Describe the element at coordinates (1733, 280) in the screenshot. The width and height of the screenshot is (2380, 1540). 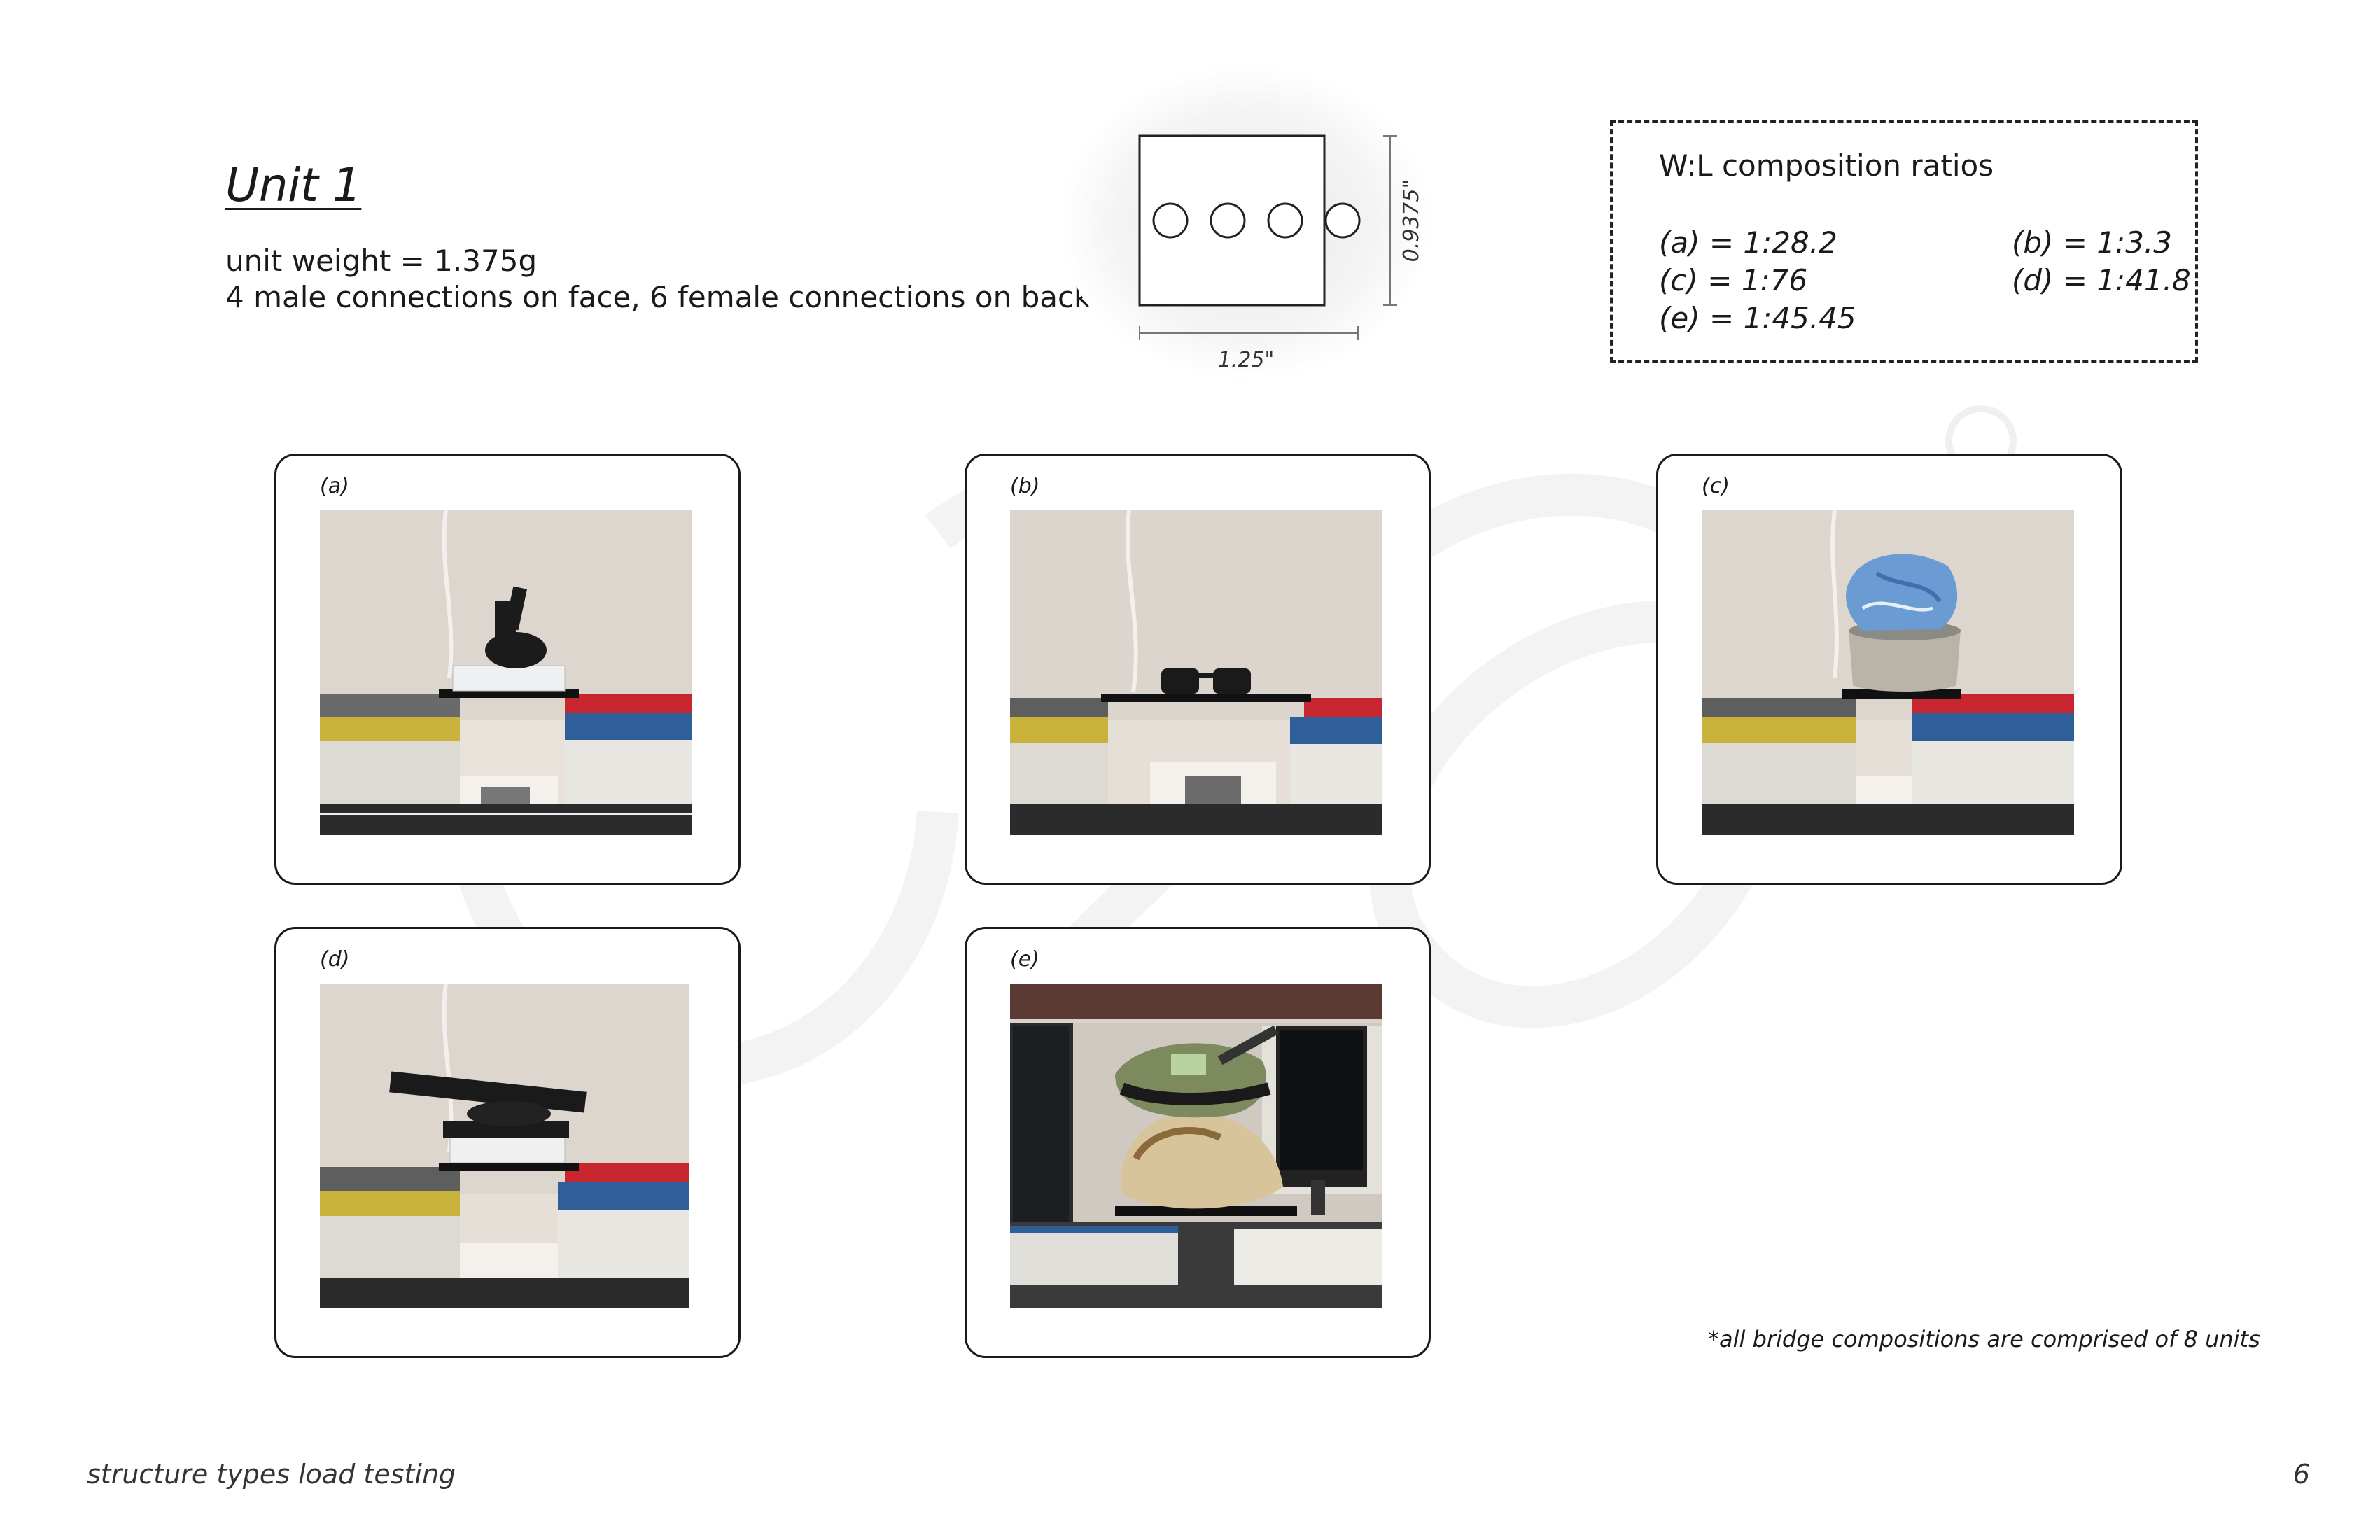
I see `ratio-c: (c) = 1:76` at that location.